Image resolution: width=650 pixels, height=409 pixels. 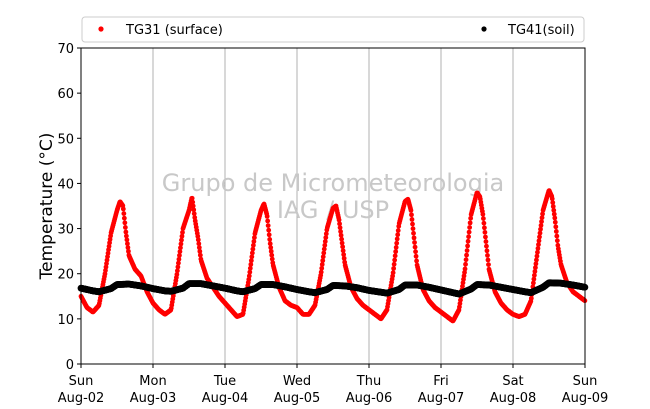 What do you see at coordinates (513, 398) in the screenshot?
I see `x-tick-label-date: Aug-08` at bounding box center [513, 398].